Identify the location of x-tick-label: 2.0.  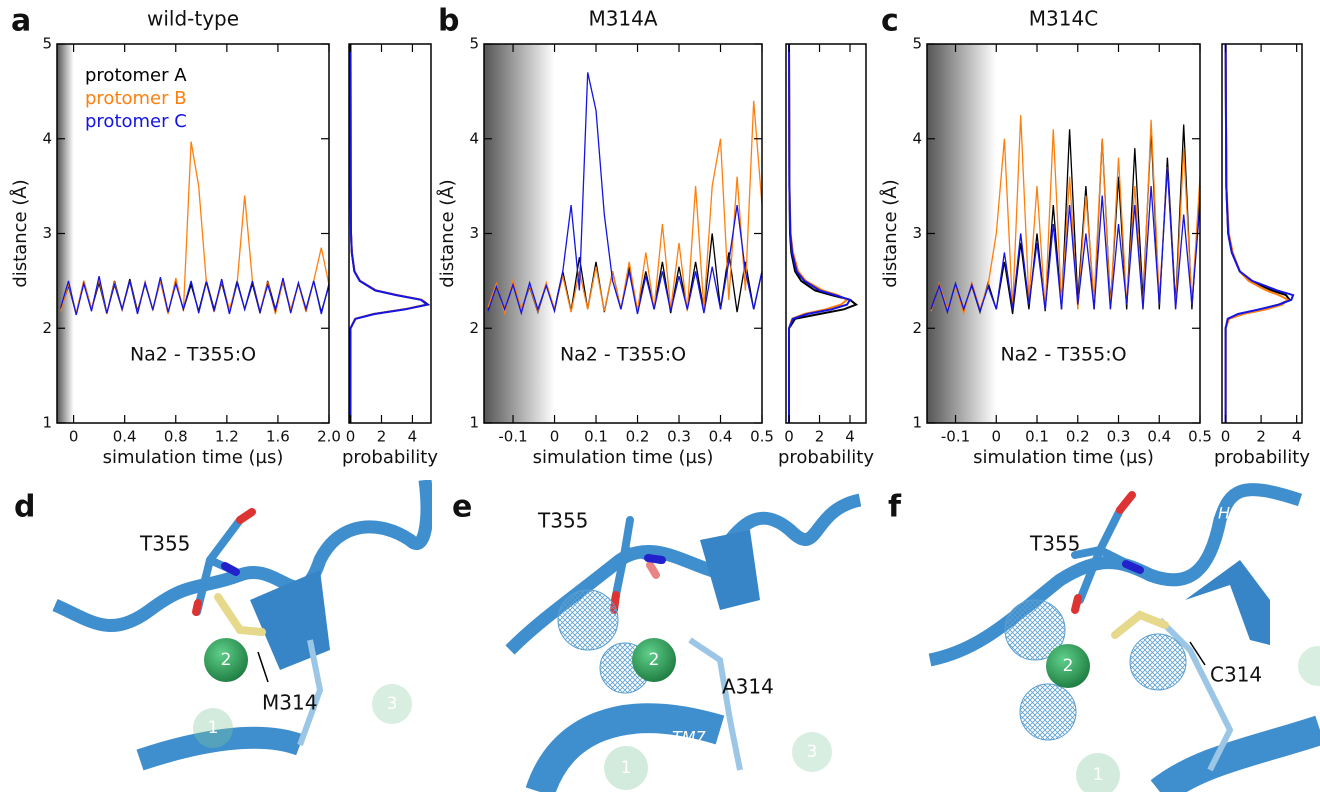
(329, 437).